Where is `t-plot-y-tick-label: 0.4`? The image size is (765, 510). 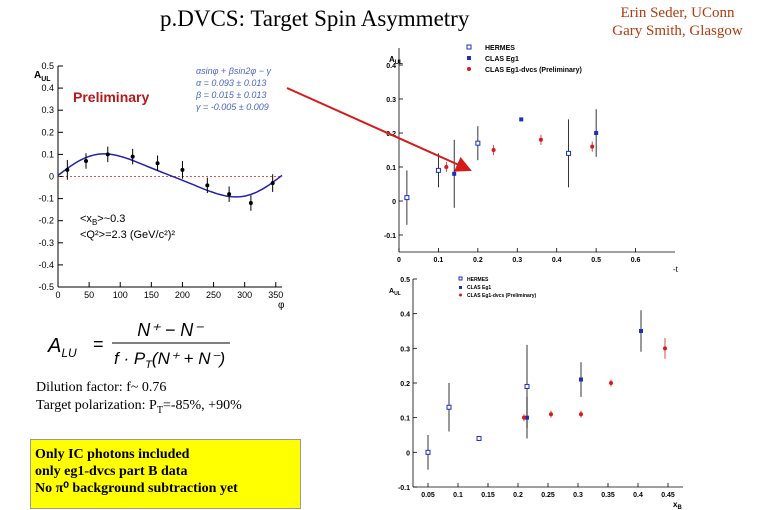 t-plot-y-tick-label: 0.4 is located at coordinates (391, 66).